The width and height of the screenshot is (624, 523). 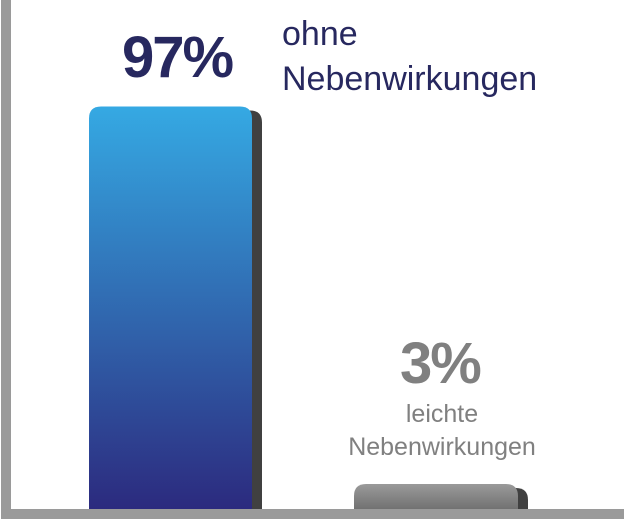 What do you see at coordinates (442, 414) in the screenshot?
I see `category-label-leichte-line1: leichte` at bounding box center [442, 414].